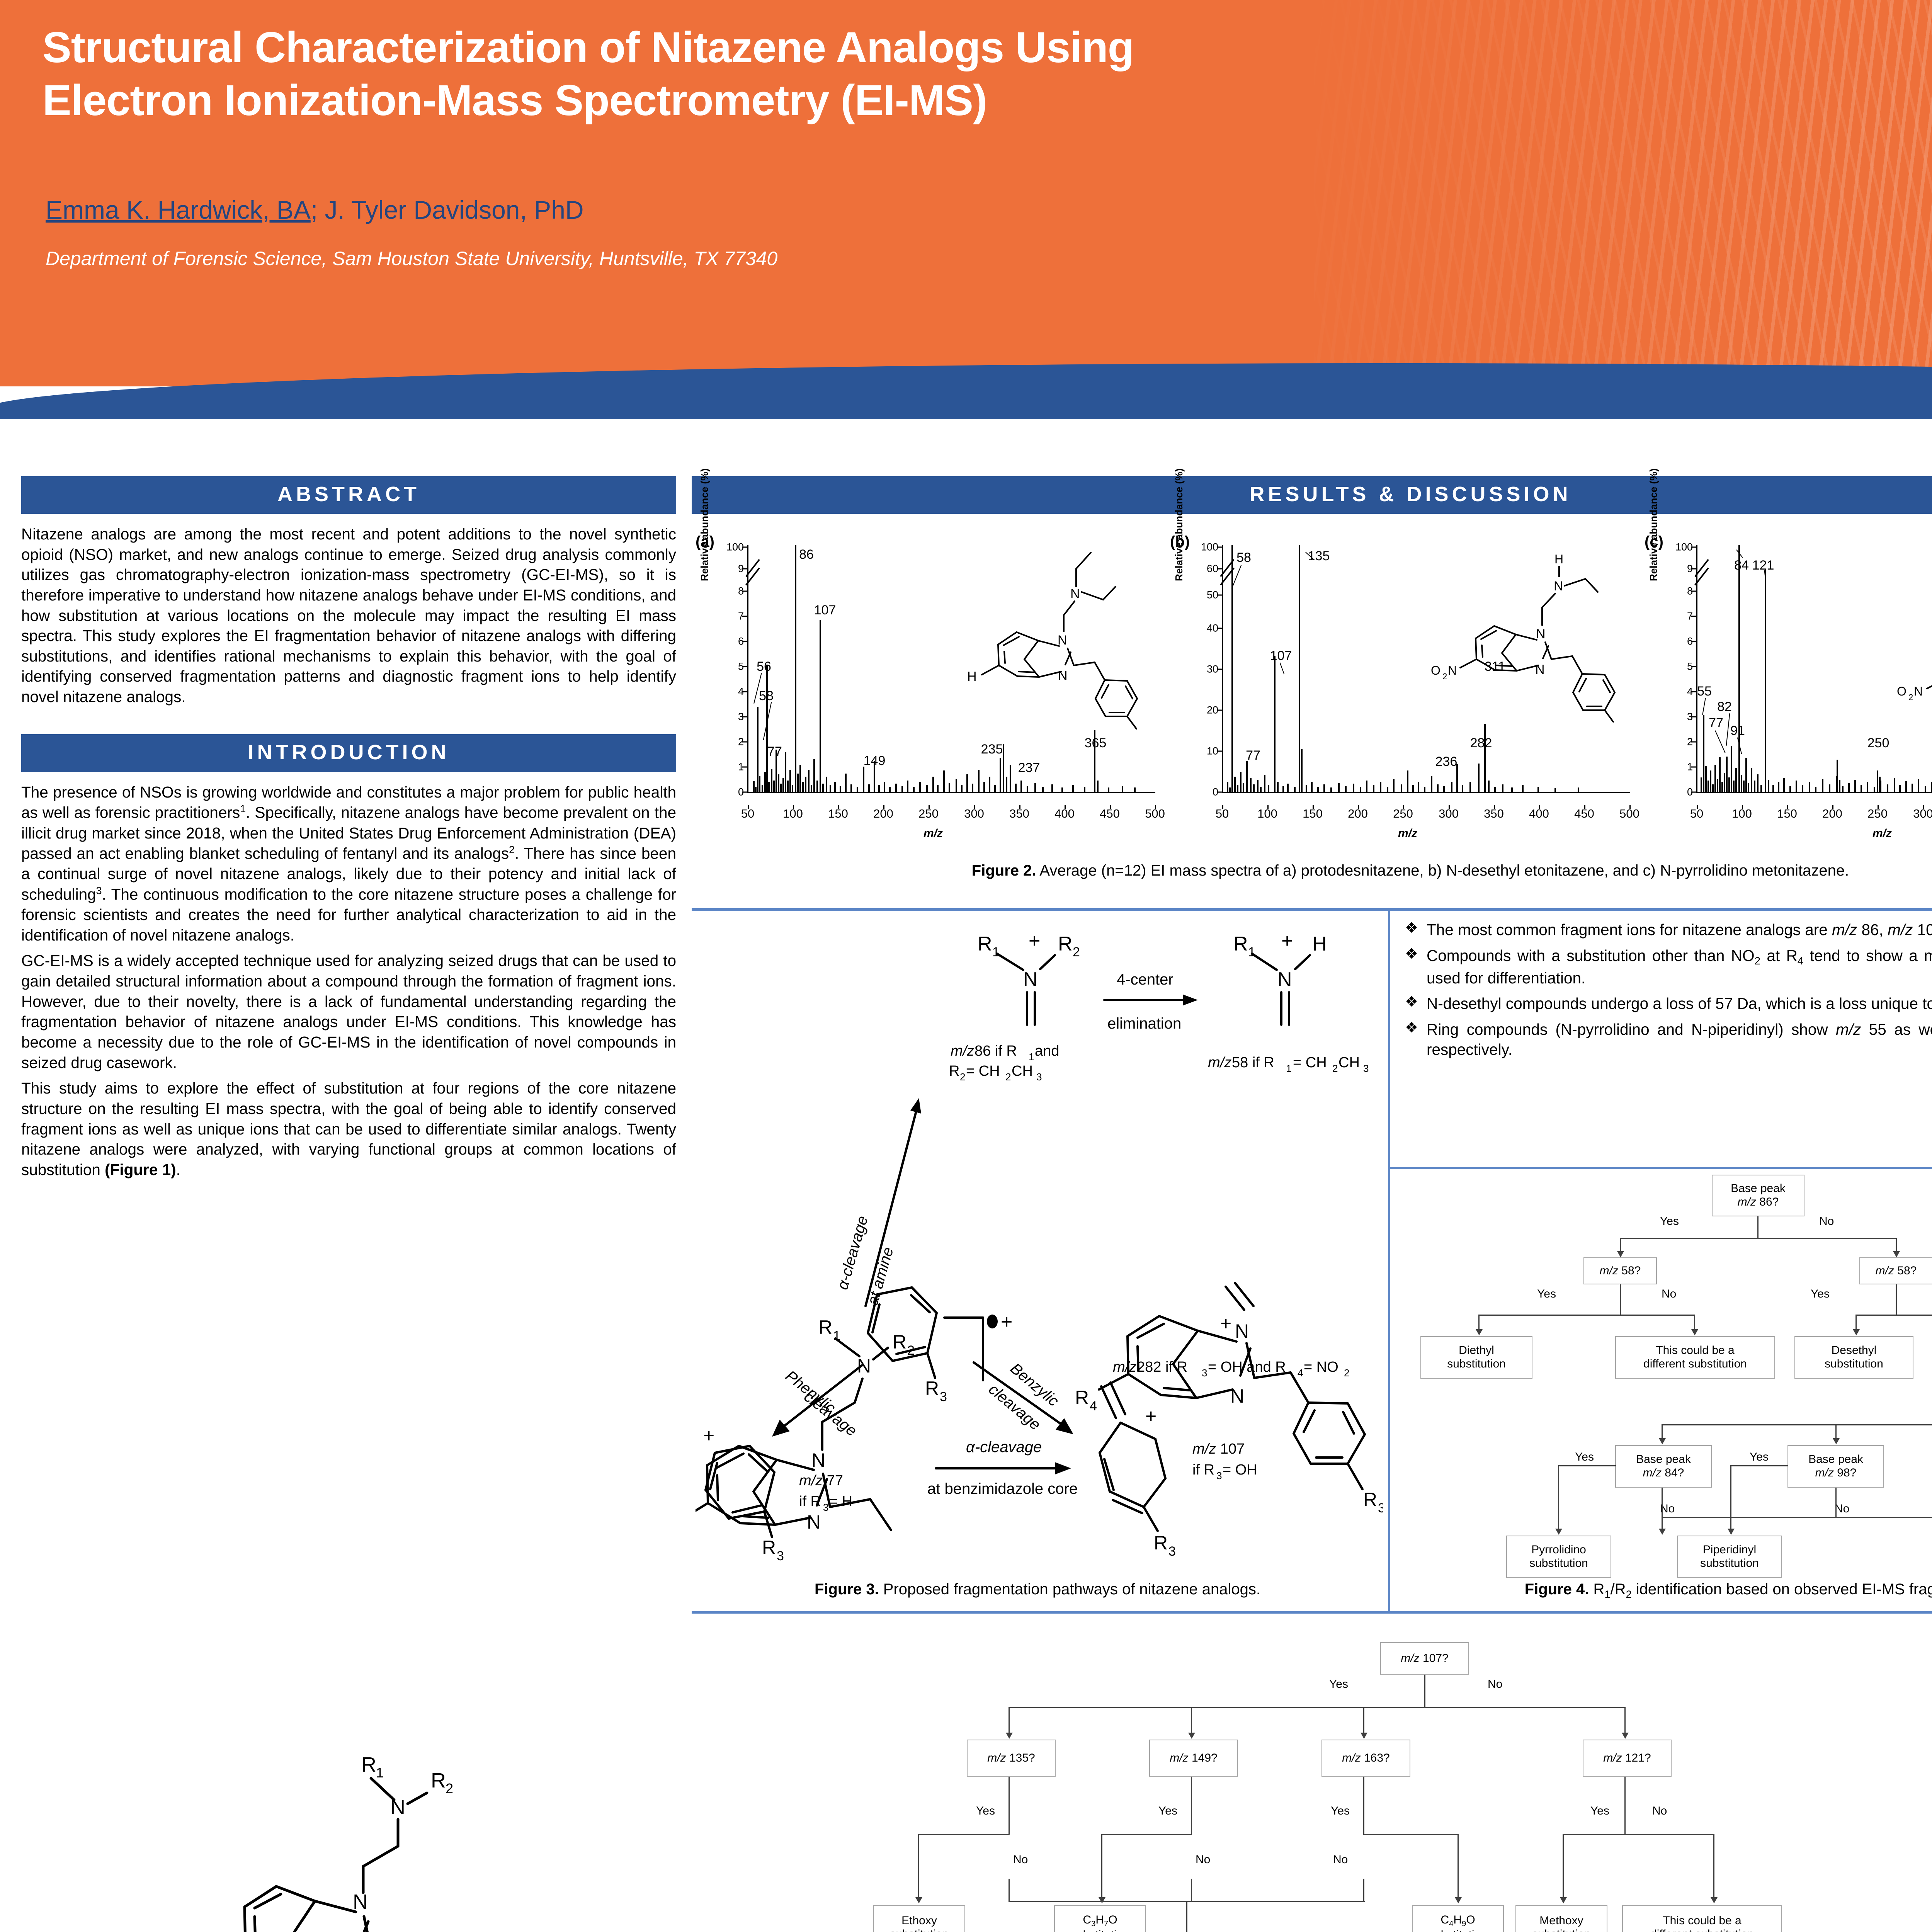 The image size is (1932, 1932). What do you see at coordinates (974, 814) in the screenshot?
I see `xtick: 300` at bounding box center [974, 814].